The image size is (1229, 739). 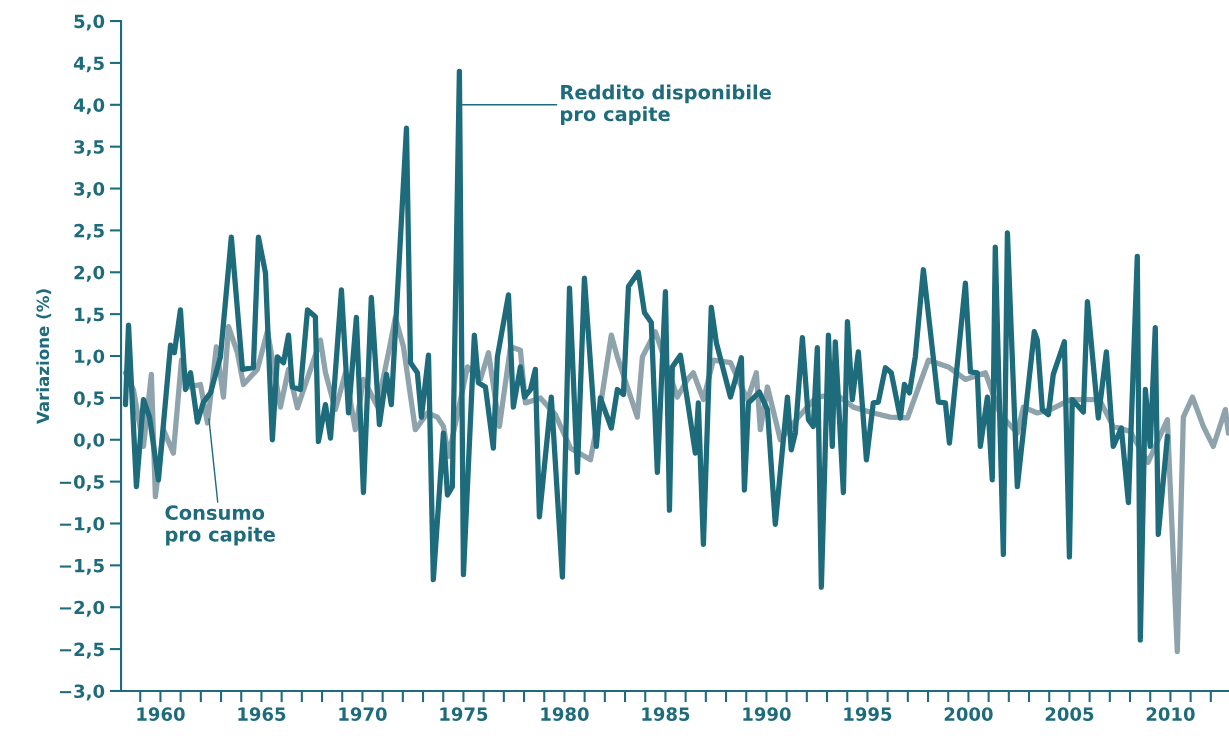 I want to click on y-axis-title: Variazione (%), so click(x=44, y=357).